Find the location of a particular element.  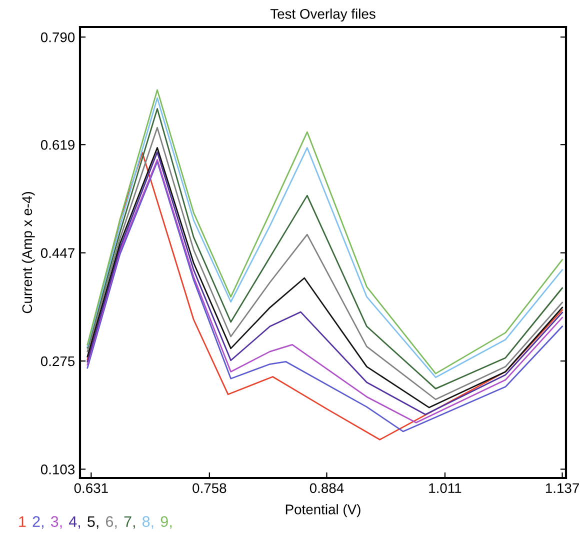

x-tick-label: 0.884 is located at coordinates (327, 488).